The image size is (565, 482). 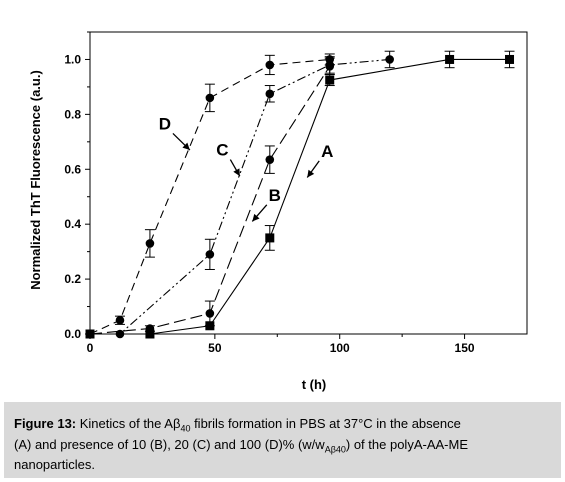 I want to click on y-tick-label: 0.4, so click(x=72, y=224).